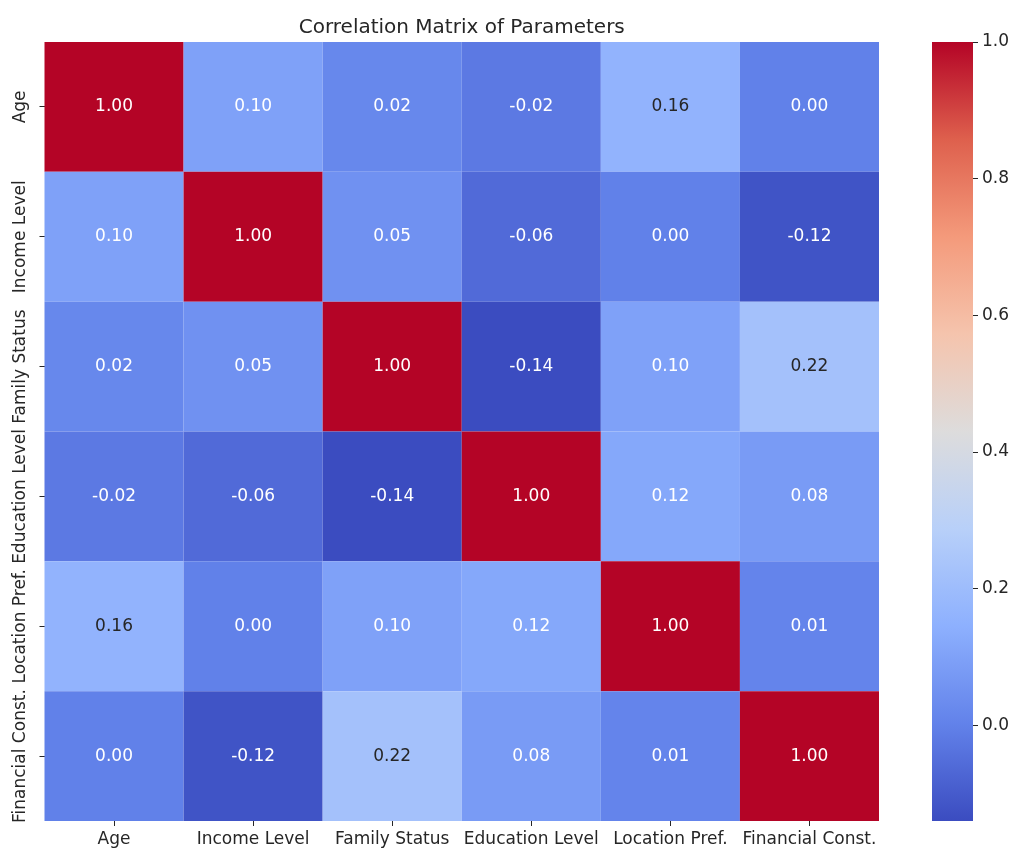 The image size is (1019, 853). Describe the element at coordinates (996, 313) in the screenshot. I see `color-bar-label: 0.6` at that location.